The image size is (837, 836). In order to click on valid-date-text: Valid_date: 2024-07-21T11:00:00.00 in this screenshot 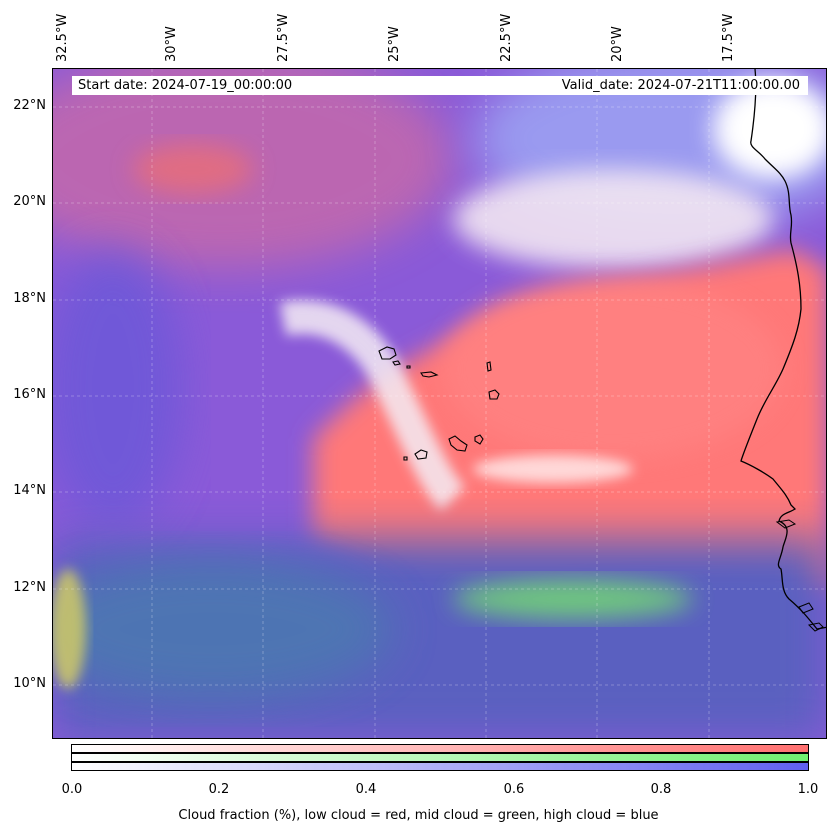, I will do `click(680, 85)`.